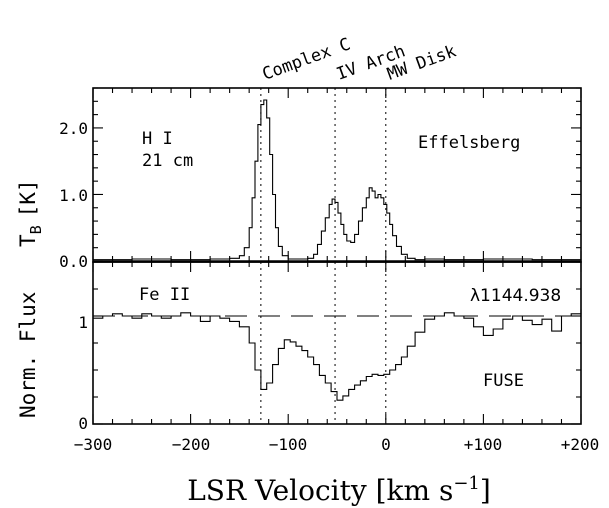  I want to click on feii-spectrum, so click(337, 355).